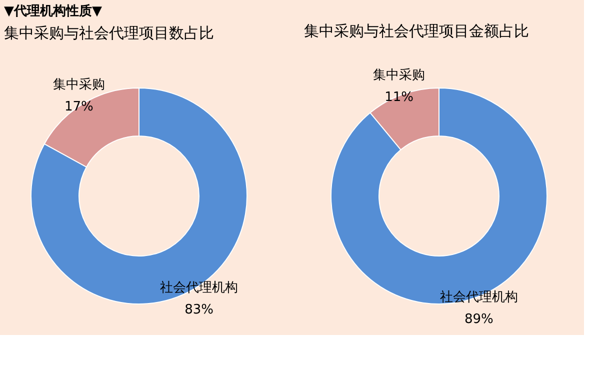 The width and height of the screenshot is (600, 376). What do you see at coordinates (109, 33) in the screenshot?
I see `chart-title: 集中采购与社会代理项目数占比` at bounding box center [109, 33].